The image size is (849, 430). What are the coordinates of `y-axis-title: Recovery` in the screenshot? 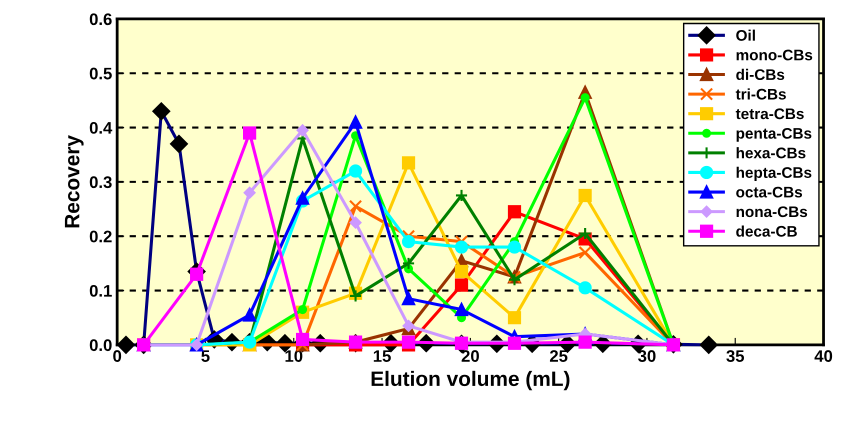 It's located at (74, 181).